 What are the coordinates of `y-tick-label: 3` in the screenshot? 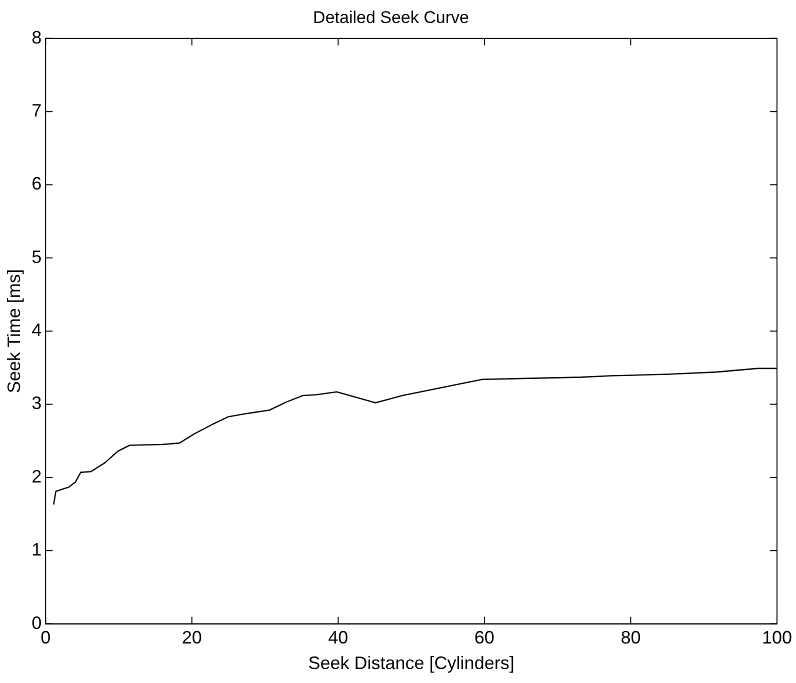 It's located at (37, 403).